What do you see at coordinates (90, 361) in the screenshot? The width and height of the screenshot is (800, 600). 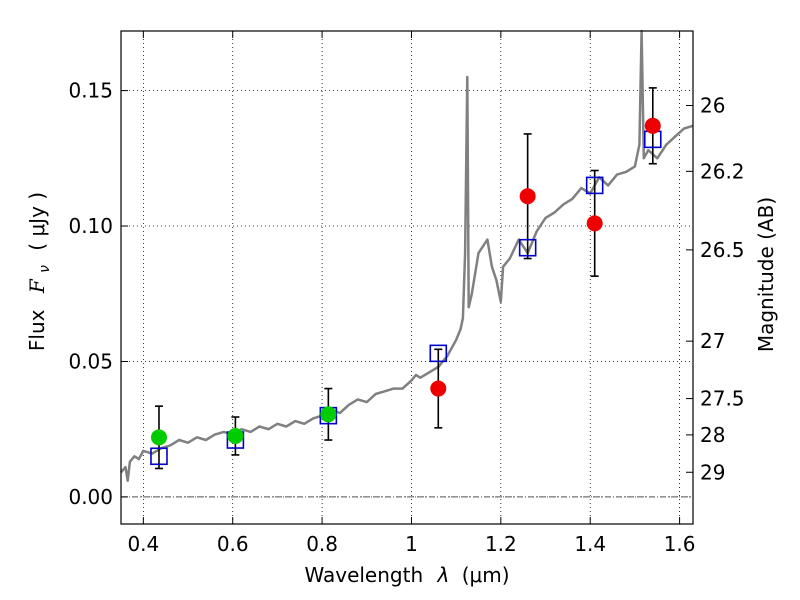 I see `y-tick-label: 0.05` at bounding box center [90, 361].